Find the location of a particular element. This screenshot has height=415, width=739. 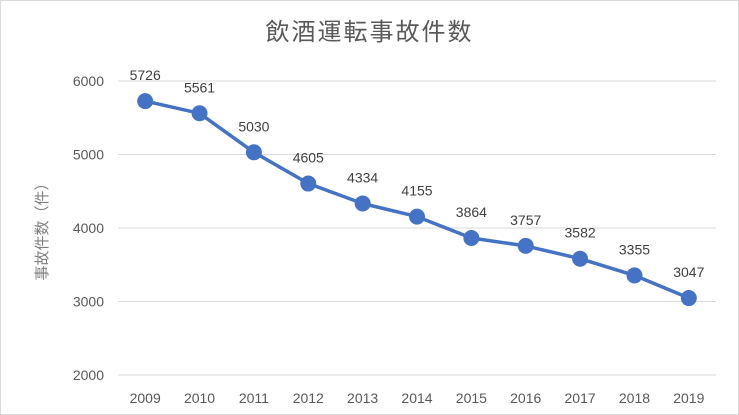

data-label: 3047 is located at coordinates (688, 272).